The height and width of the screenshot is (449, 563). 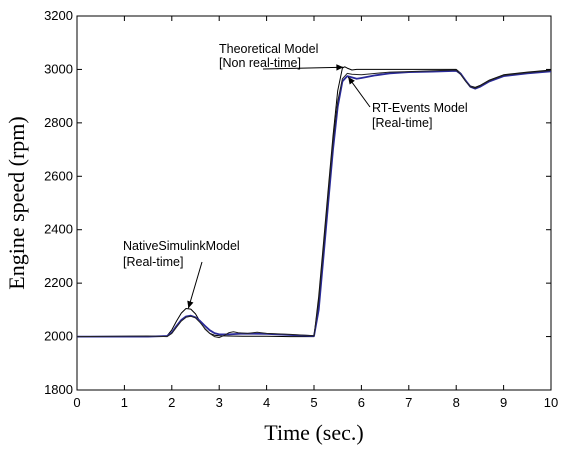 I want to click on annotation-native-simulink-line-2: [Real-time], so click(x=153, y=262).